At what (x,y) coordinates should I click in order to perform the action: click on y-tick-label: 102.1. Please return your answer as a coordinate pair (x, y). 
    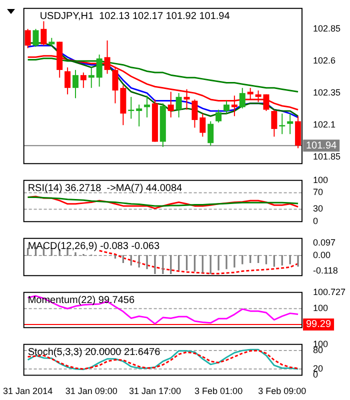
    Looking at the image, I should click on (324, 125).